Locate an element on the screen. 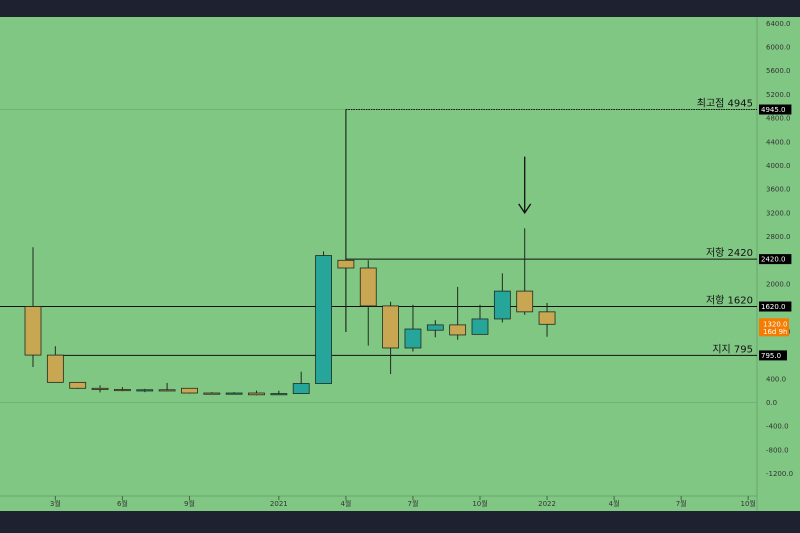 The image size is (800, 533). y-tick-label: 3200.0 is located at coordinates (778, 213).